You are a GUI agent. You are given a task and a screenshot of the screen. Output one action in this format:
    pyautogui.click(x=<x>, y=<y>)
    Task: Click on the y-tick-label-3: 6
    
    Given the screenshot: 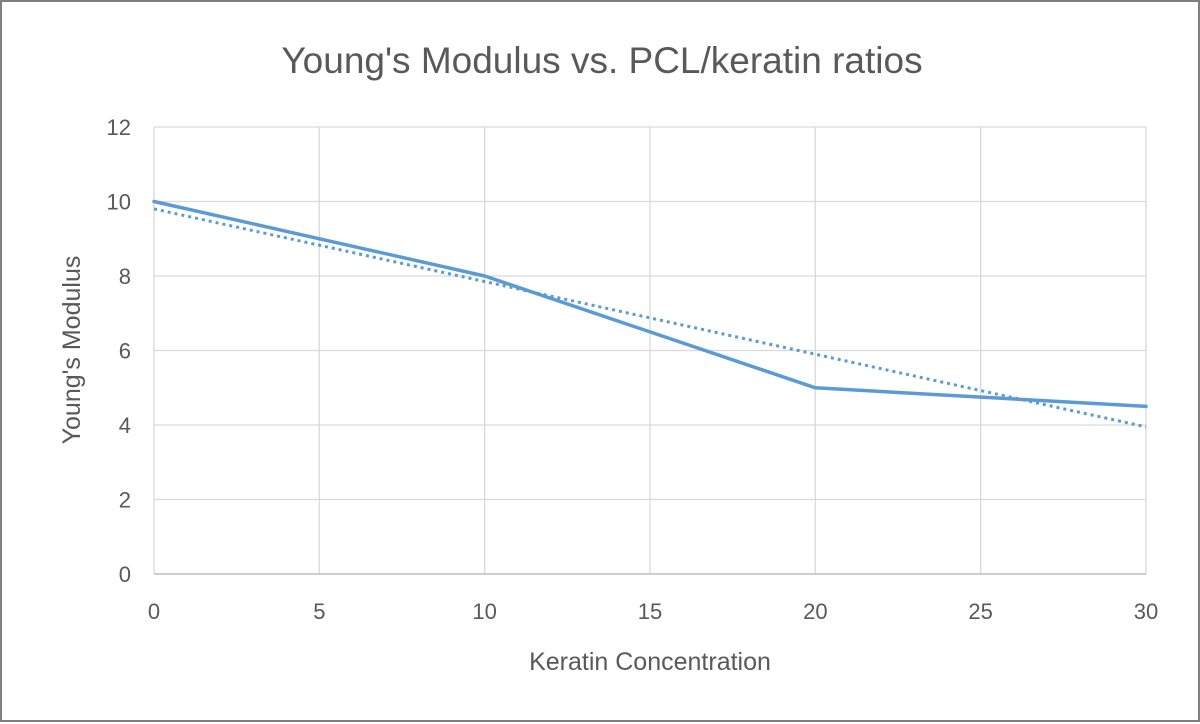 What is the action you would take?
    pyautogui.click(x=125, y=351)
    